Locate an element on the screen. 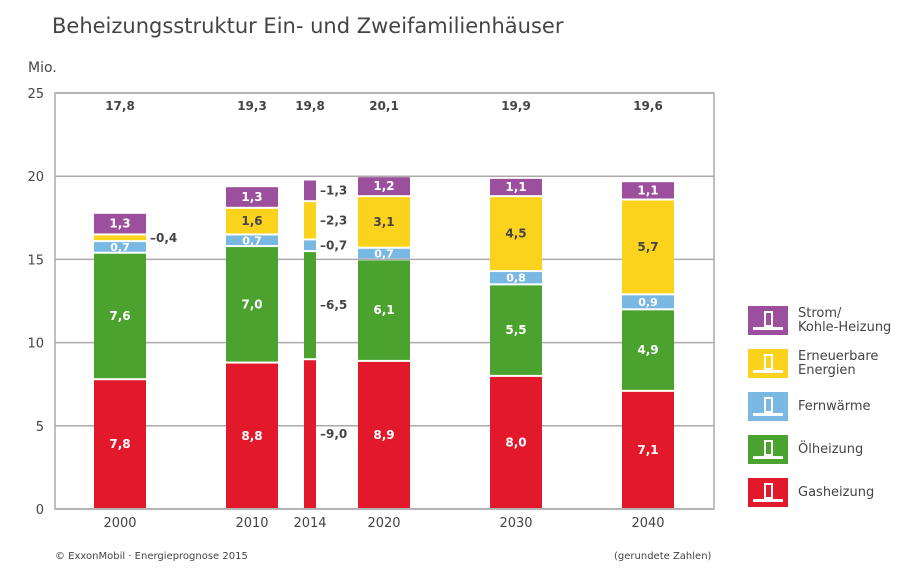 This screenshot has height=580, width=910. legend-item: Fernwärme is located at coordinates (829, 406).